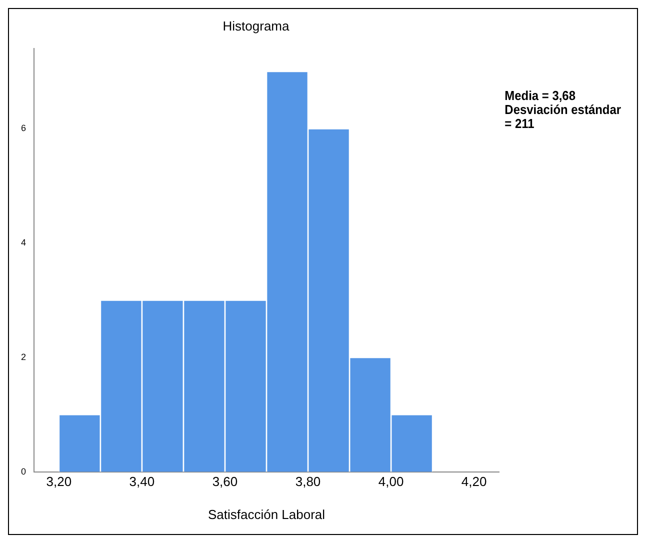 The height and width of the screenshot is (543, 646). Describe the element at coordinates (267, 514) in the screenshot. I see `x-axis-title: Satisfacción Laboral` at that location.